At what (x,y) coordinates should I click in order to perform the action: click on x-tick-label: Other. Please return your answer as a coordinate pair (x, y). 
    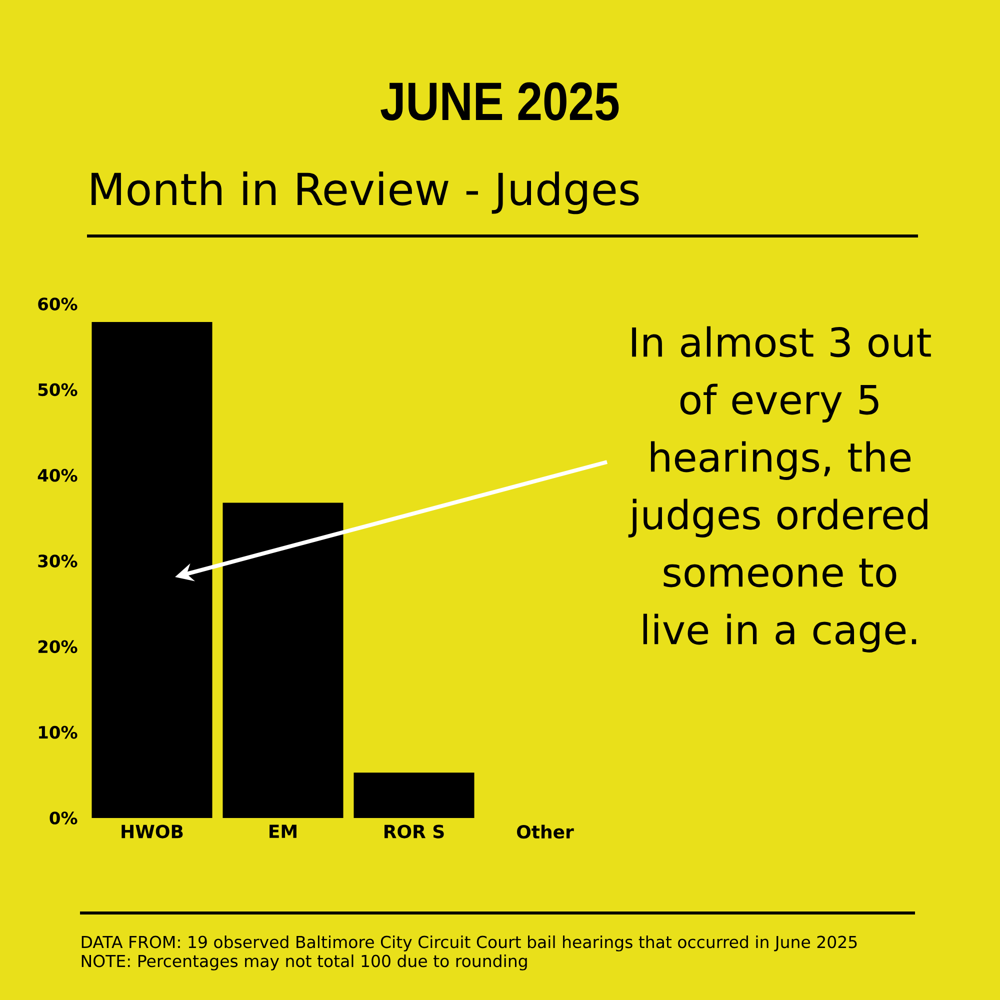
    Looking at the image, I should click on (545, 831).